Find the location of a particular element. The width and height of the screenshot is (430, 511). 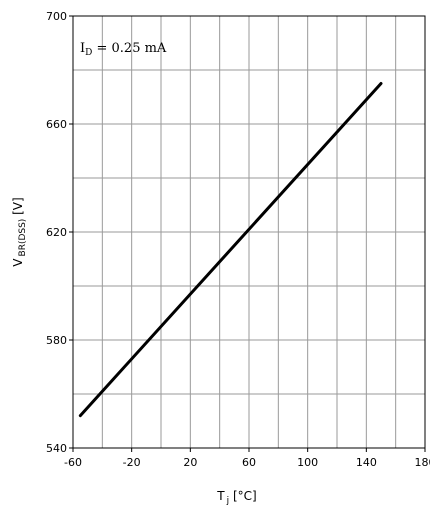

y-axis-title: VBR(DSS) [V] is located at coordinates (19, 231).